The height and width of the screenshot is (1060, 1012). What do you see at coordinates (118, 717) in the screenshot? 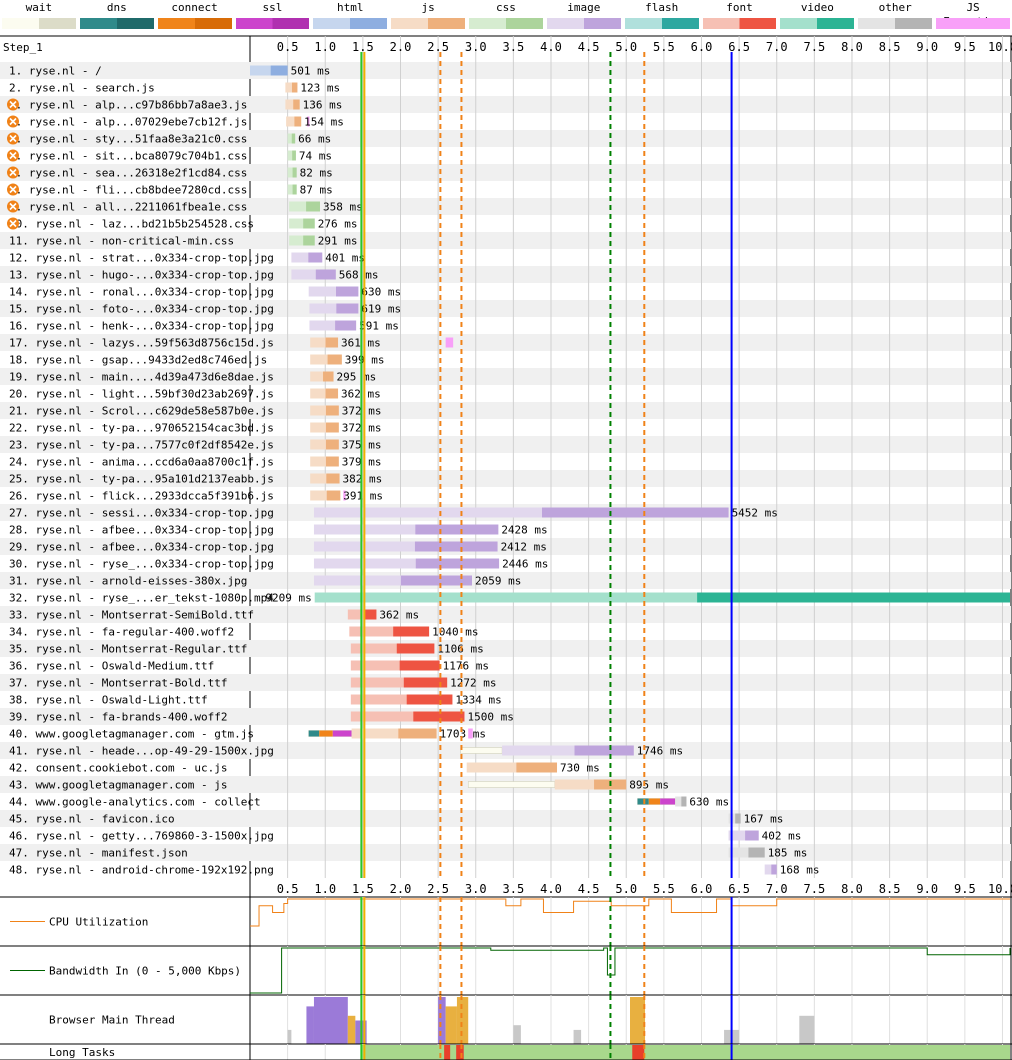
I see `request-label: 39. ryse.nl - fa-brands-400.woff2` at bounding box center [118, 717].